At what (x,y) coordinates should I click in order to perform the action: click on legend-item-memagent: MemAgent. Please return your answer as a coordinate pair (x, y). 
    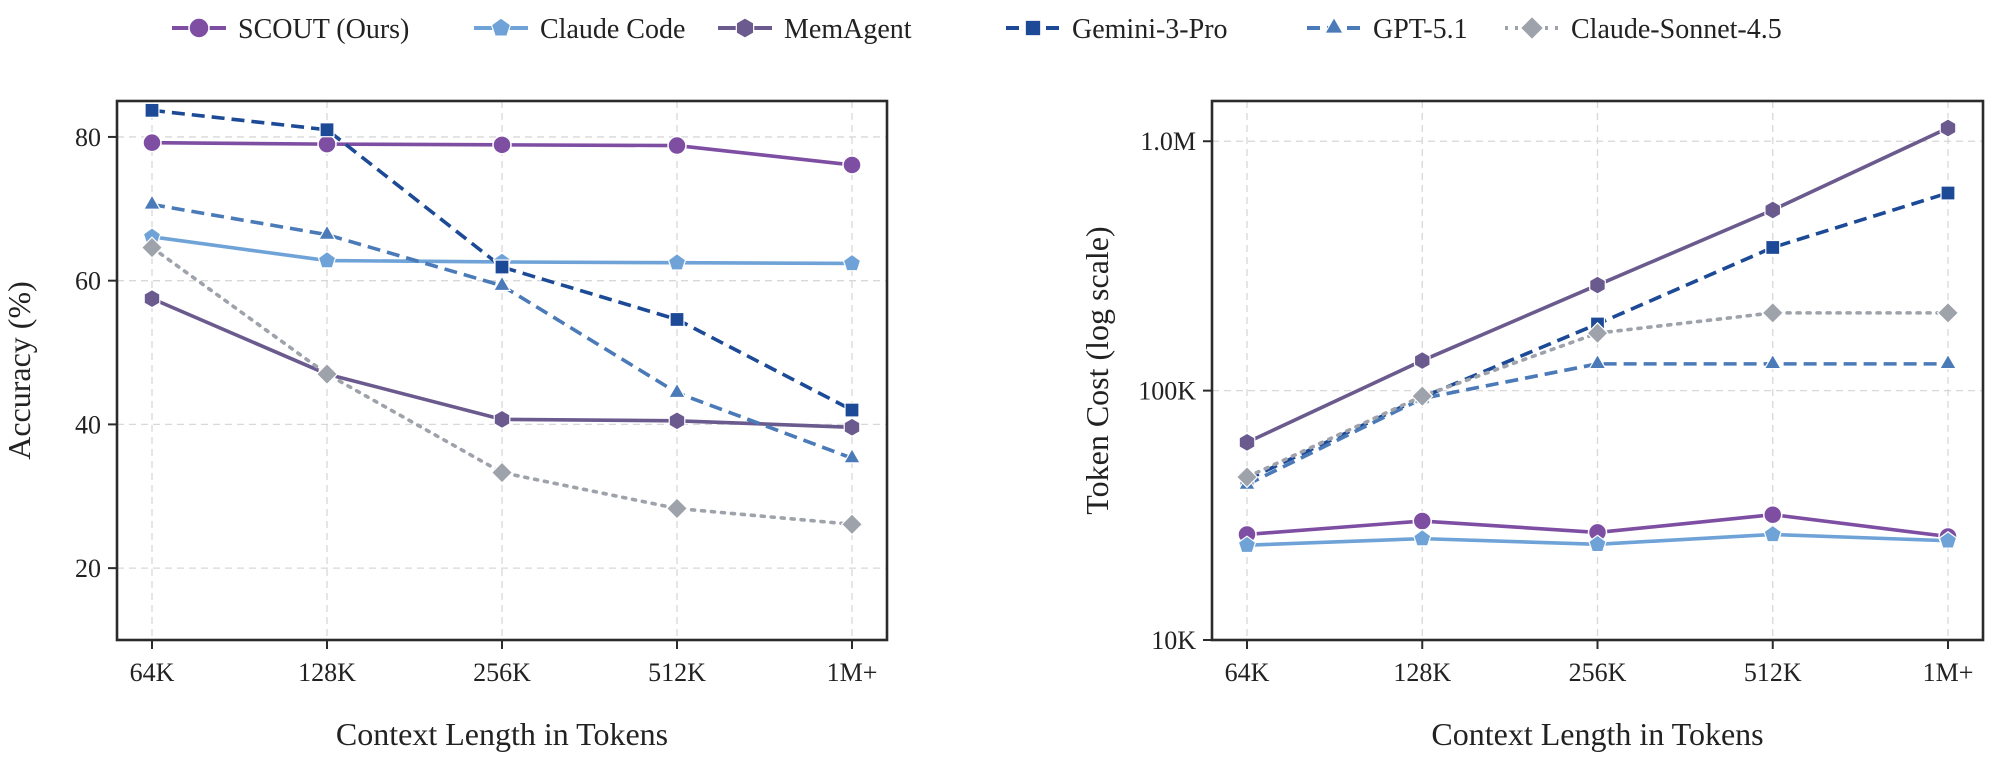
    Looking at the image, I should click on (815, 29).